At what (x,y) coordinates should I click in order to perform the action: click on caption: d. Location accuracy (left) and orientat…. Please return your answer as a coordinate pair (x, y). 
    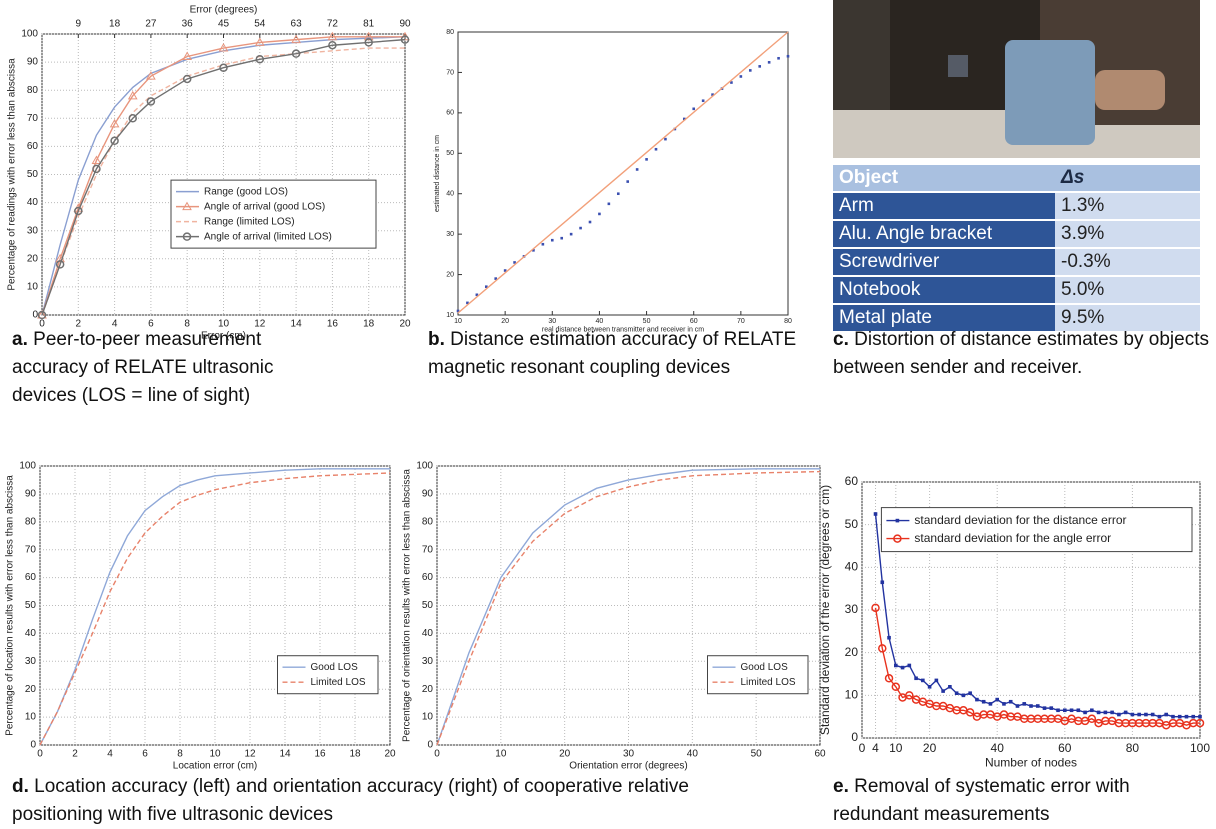
    Looking at the image, I should click on (392, 801).